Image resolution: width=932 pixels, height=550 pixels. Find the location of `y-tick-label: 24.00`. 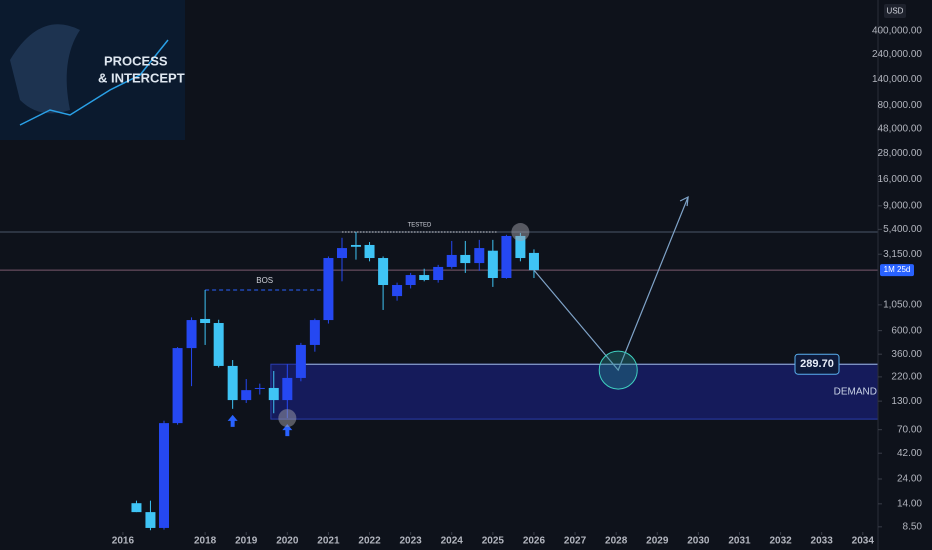

y-tick-label: 24.00 is located at coordinates (909, 479).